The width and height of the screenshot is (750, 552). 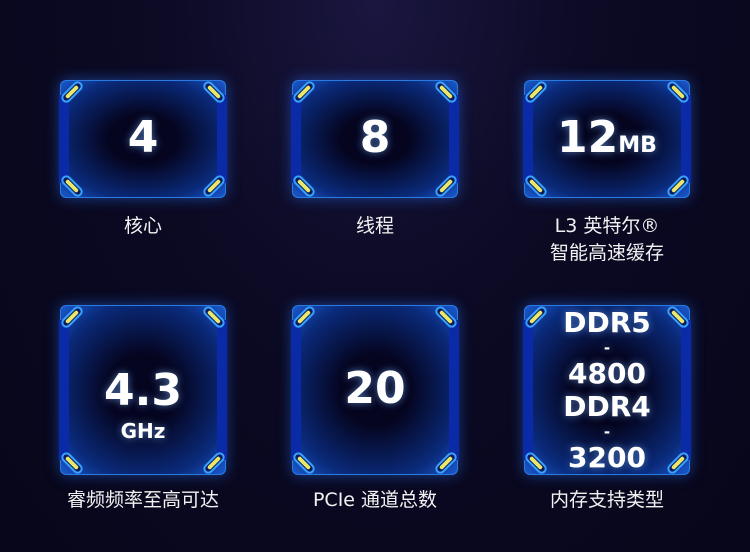 What do you see at coordinates (375, 500) in the screenshot?
I see `pcie-label: PCIe 通道总数` at bounding box center [375, 500].